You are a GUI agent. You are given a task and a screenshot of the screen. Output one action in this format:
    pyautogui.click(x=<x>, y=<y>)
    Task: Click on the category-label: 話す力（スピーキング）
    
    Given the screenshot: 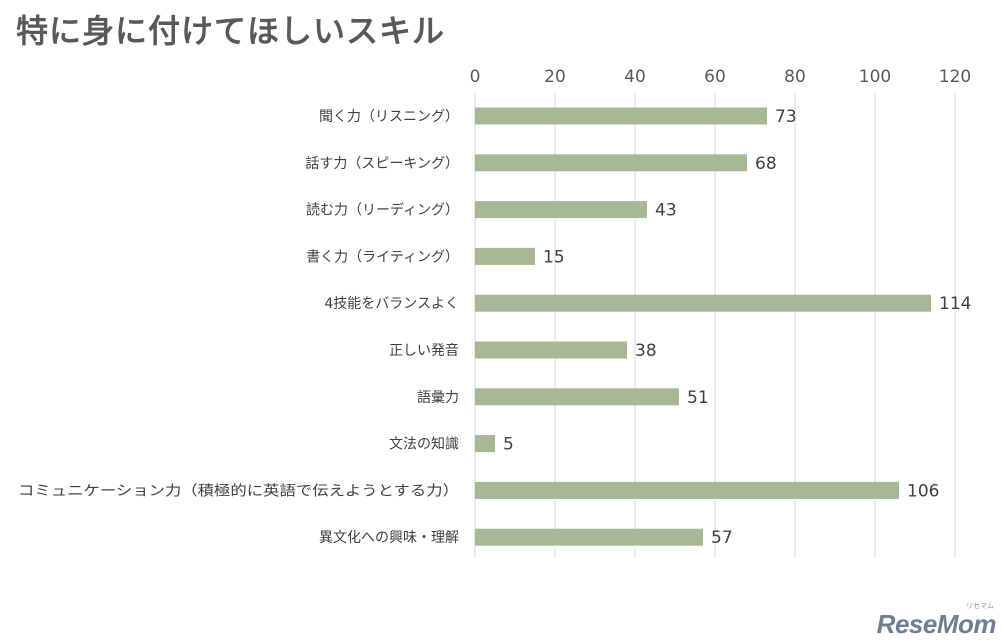 What is the action you would take?
    pyautogui.click(x=382, y=163)
    